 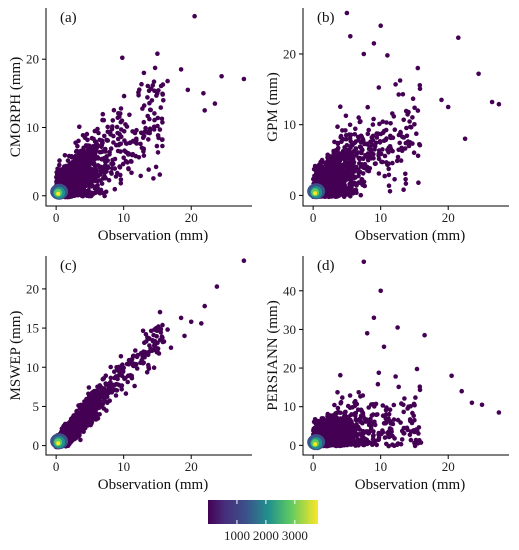 What do you see at coordinates (404, 105) in the screenshot?
I see `scatter-points` at bounding box center [404, 105].